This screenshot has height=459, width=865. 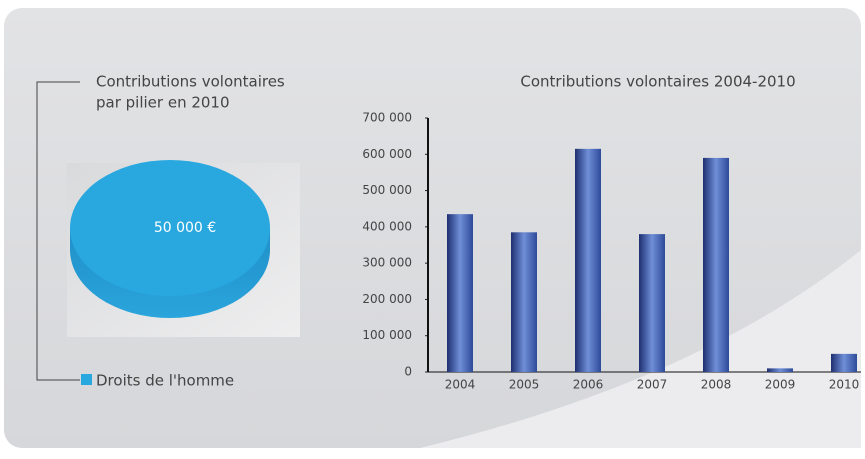 I want to click on pie-title: Contributions volontaires, so click(x=190, y=82).